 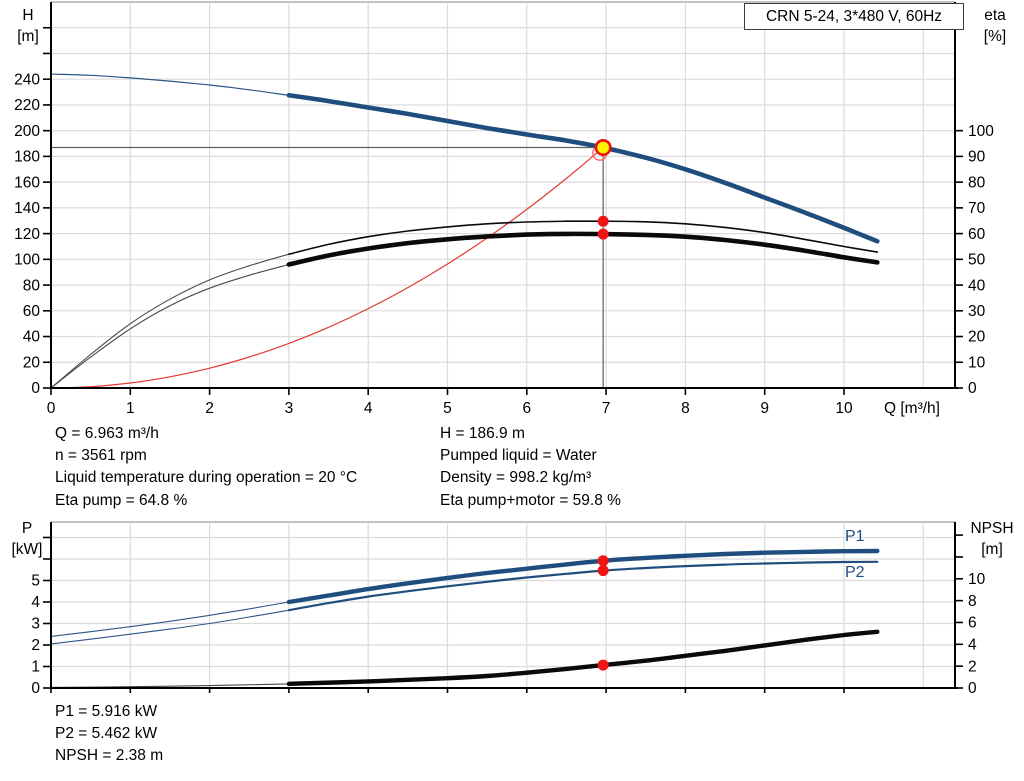 I want to click on operating-point-marker, so click(x=603, y=148).